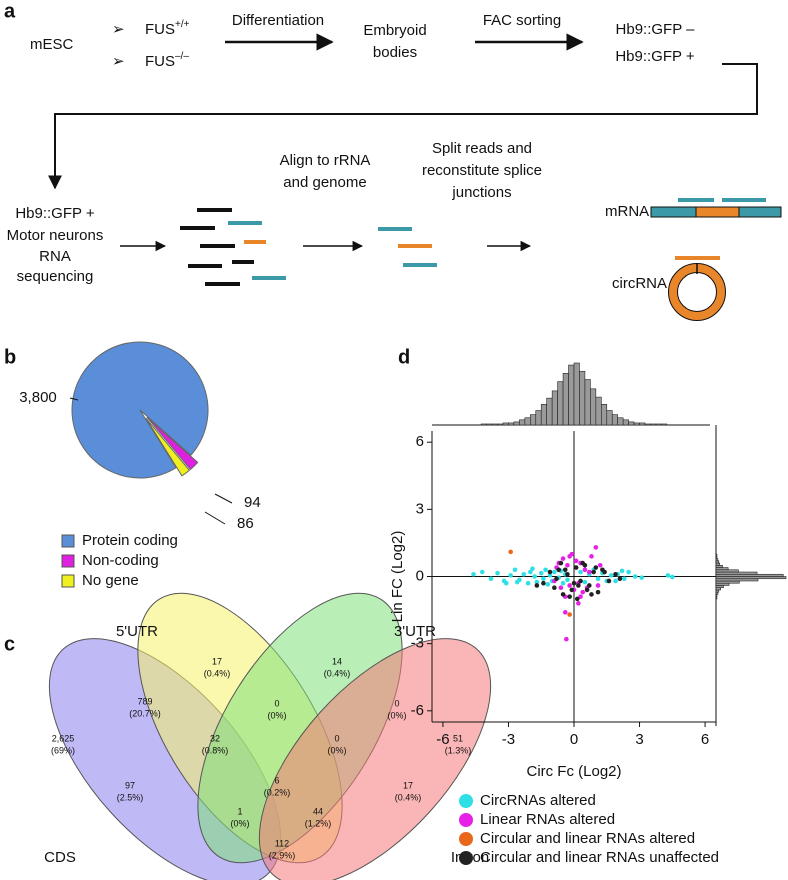 The width and height of the screenshot is (788, 880). Describe the element at coordinates (144, 701) in the screenshot. I see `region-count: 789` at that location.